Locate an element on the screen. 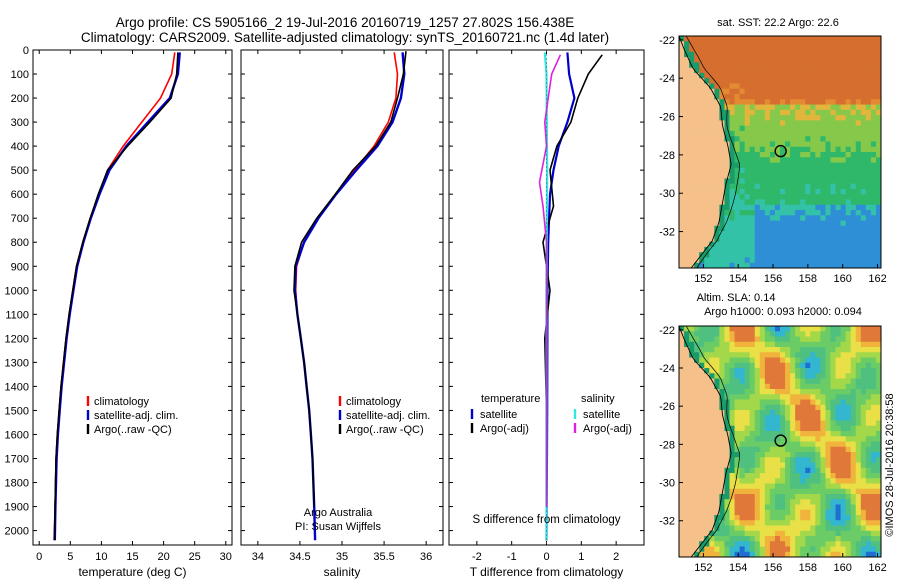 The height and width of the screenshot is (580, 900). sst-map-xtick-label: 152 is located at coordinates (703, 279).